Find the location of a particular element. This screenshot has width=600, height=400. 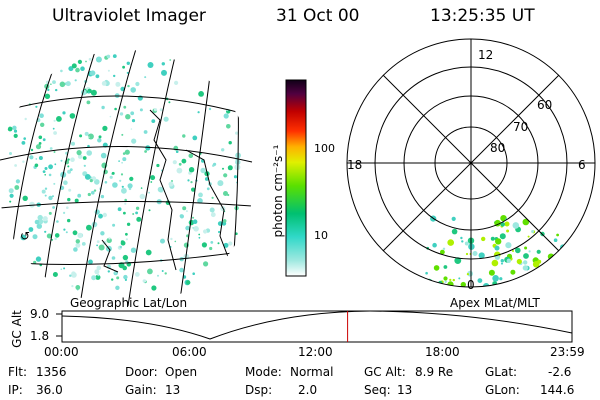

lat-label-80: 80 is located at coordinates (498, 148).